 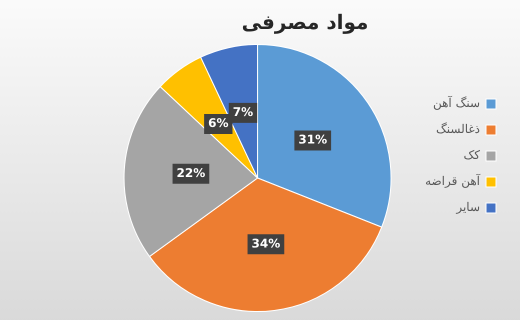 What do you see at coordinates (453, 180) in the screenshot?
I see `legend-label: آهن قراضه` at bounding box center [453, 180].